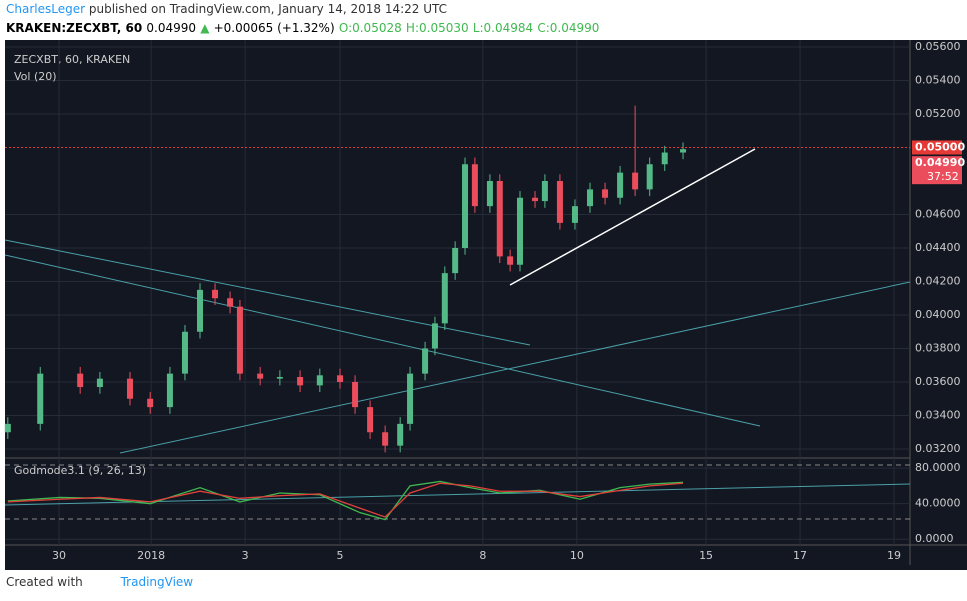 The height and width of the screenshot is (601, 967). What do you see at coordinates (938, 80) in the screenshot?
I see `y-tick-label: 0.05400` at bounding box center [938, 80].